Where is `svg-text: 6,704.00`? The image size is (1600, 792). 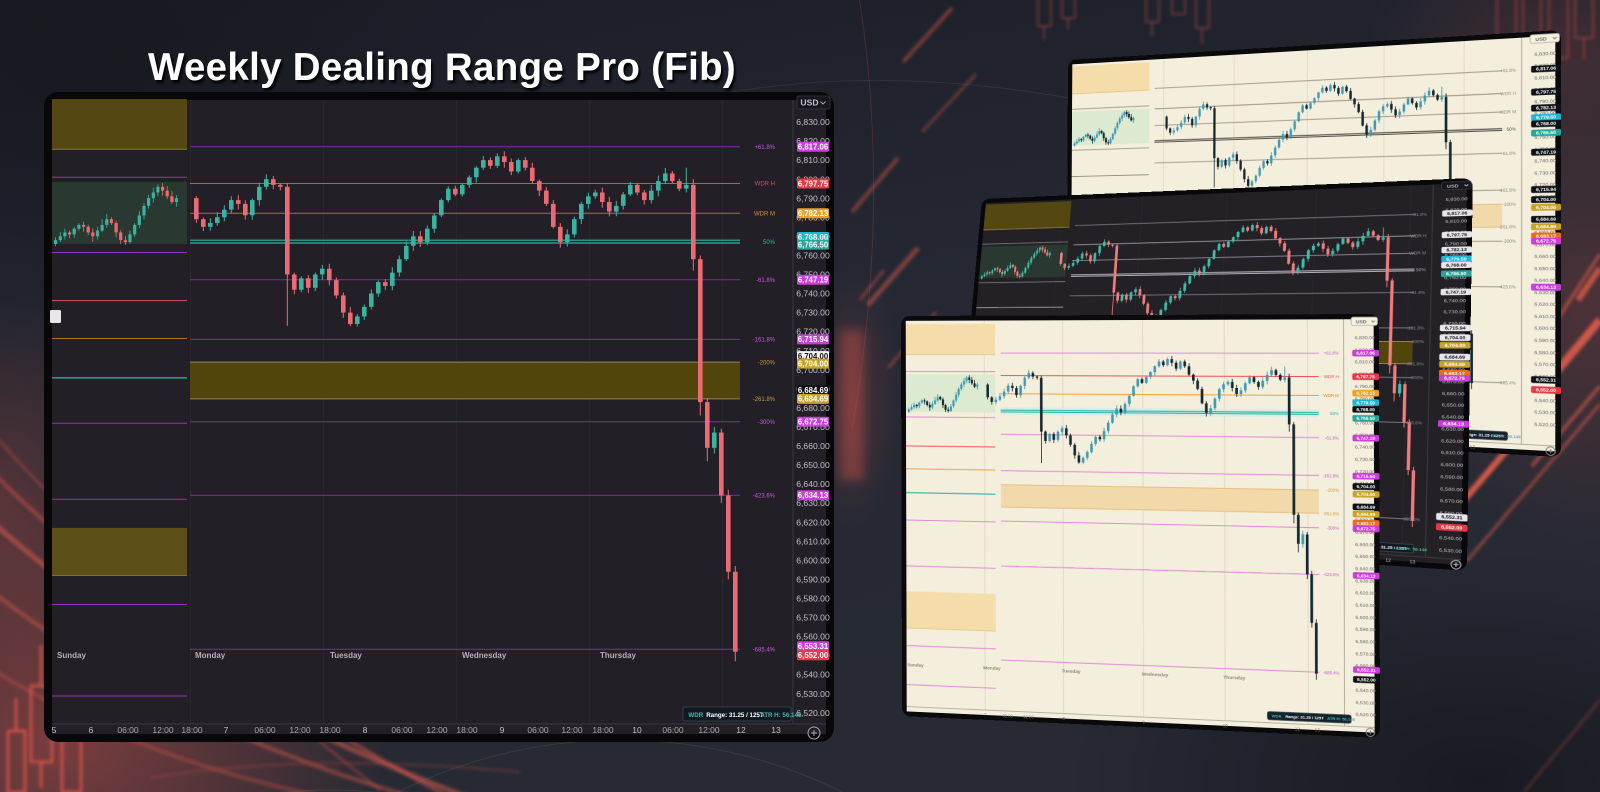
svg-text: 6,704.00 is located at coordinates (1455, 345).